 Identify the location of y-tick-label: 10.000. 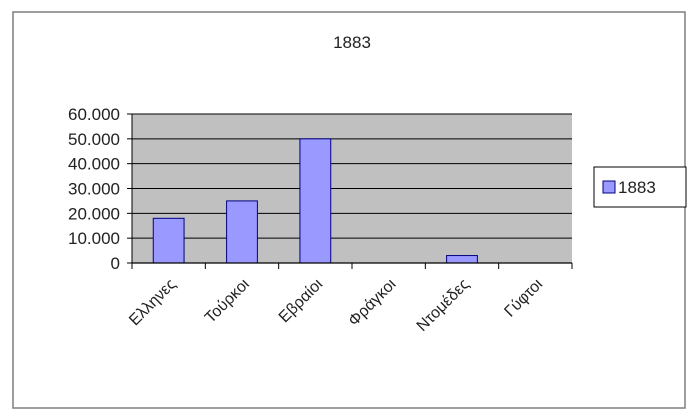
(94, 238).